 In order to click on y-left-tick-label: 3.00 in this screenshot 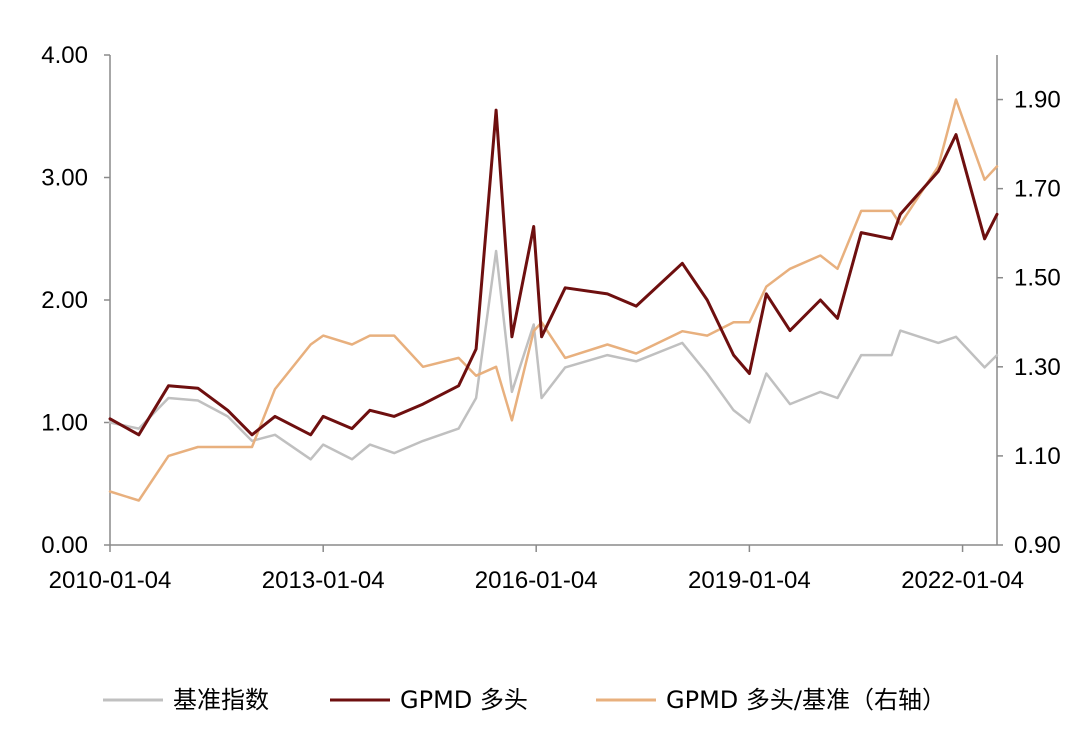, I will do `click(64, 178)`.